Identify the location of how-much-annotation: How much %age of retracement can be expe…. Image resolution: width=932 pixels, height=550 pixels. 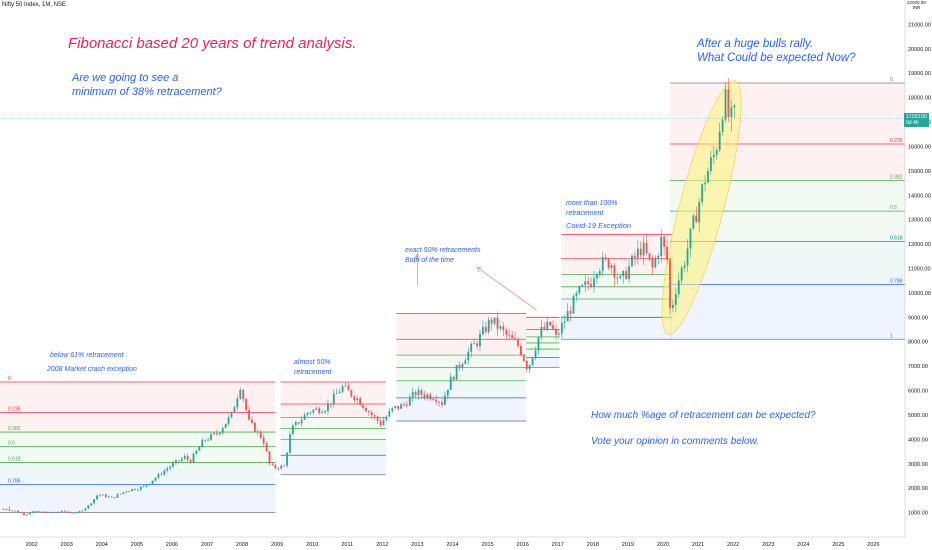
(703, 415).